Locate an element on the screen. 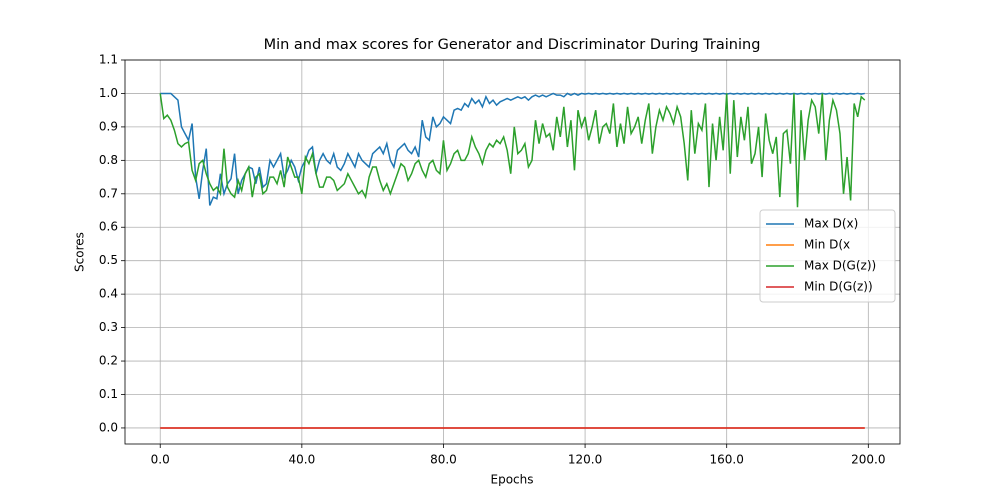  x-tick-label: 40.0 is located at coordinates (301, 460).